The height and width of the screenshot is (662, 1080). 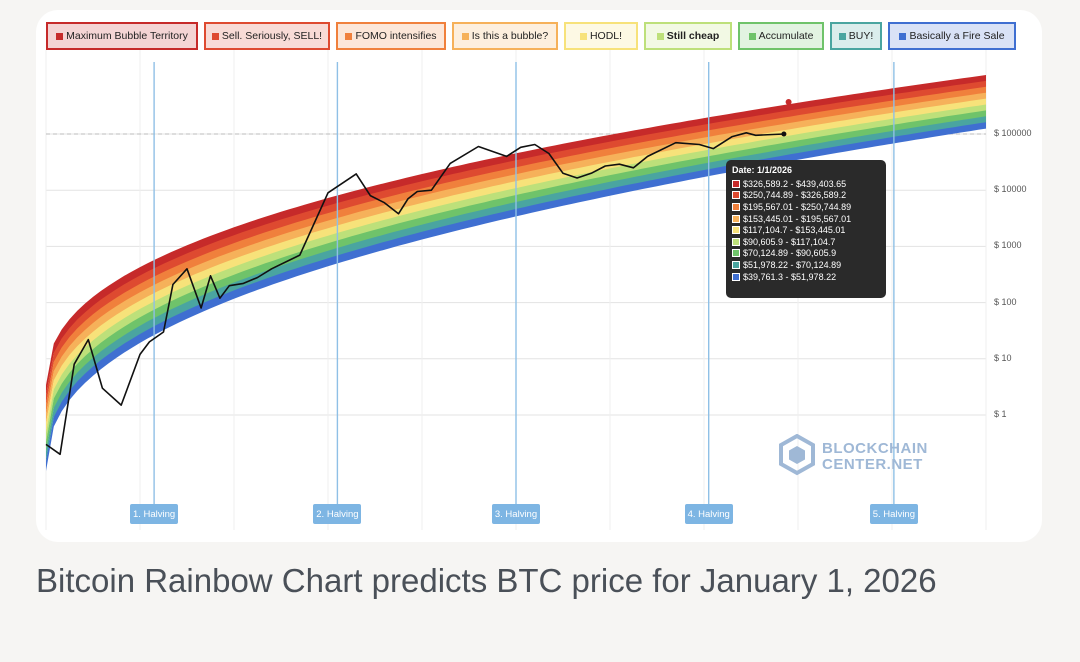 What do you see at coordinates (1003, 357) in the screenshot?
I see `y-tick-label: $ 10` at bounding box center [1003, 357].